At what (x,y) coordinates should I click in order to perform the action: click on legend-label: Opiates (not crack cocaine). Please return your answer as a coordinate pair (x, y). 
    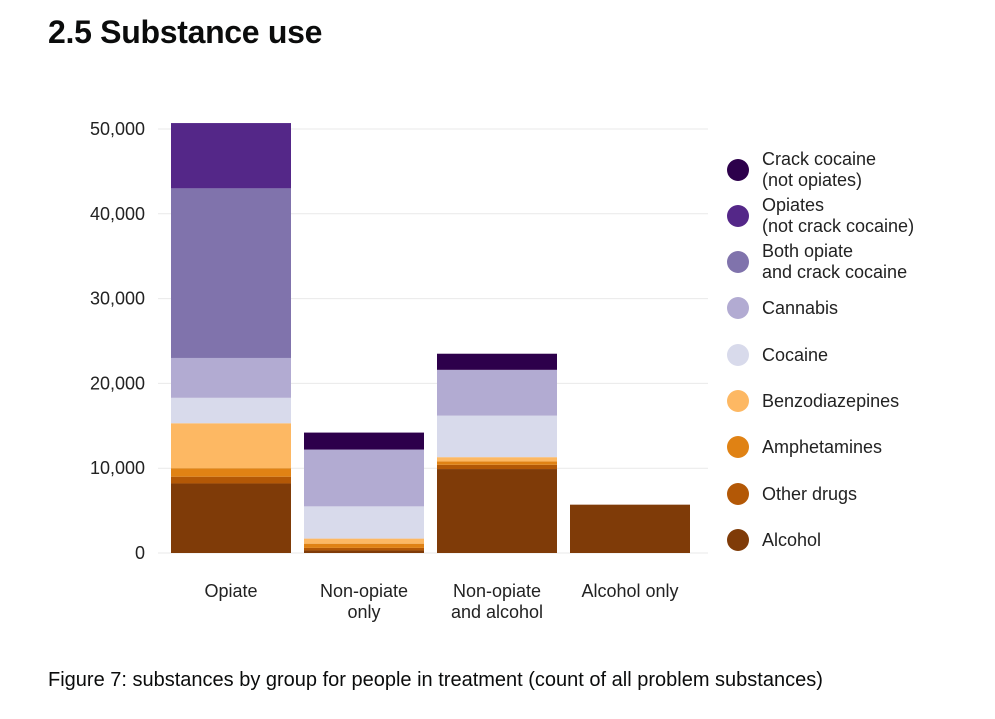
    Looking at the image, I should click on (838, 215).